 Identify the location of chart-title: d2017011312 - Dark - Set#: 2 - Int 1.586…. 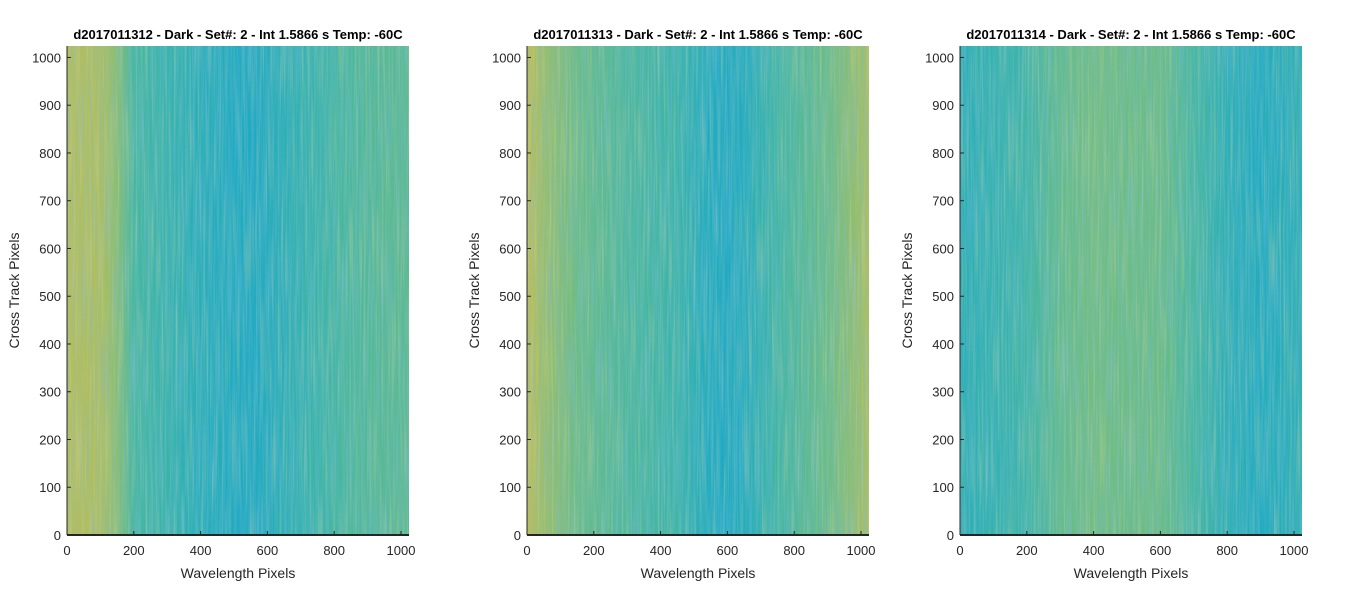
(238, 34).